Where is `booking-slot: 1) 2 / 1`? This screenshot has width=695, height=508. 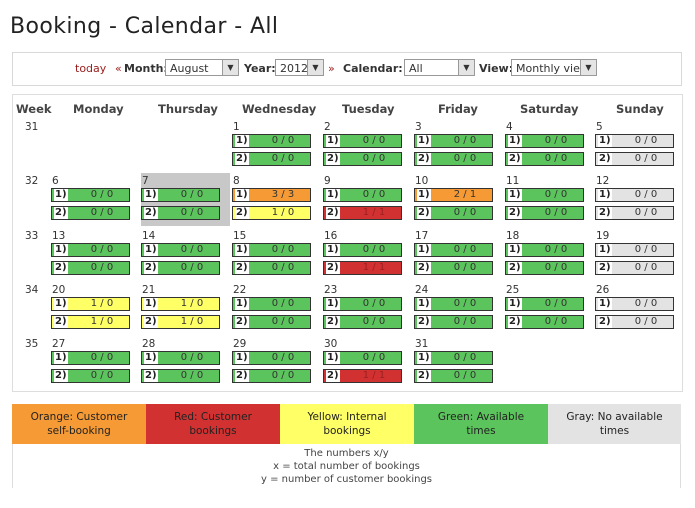 booking-slot: 1) 2 / 1 is located at coordinates (453, 195).